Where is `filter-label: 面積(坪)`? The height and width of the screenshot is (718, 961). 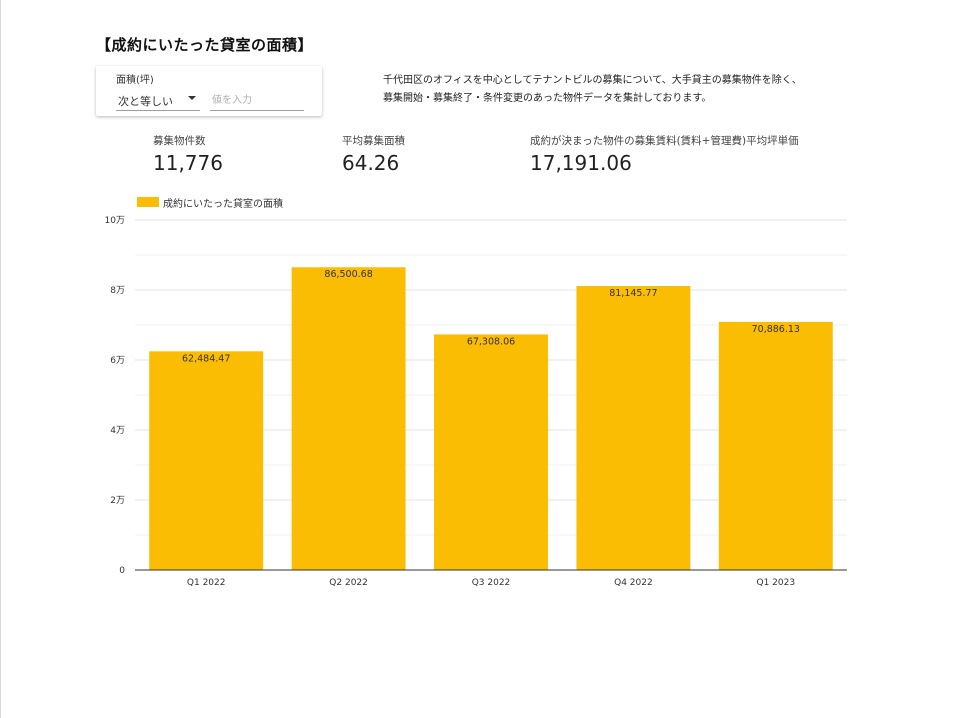
filter-label: 面積(坪) is located at coordinates (135, 80).